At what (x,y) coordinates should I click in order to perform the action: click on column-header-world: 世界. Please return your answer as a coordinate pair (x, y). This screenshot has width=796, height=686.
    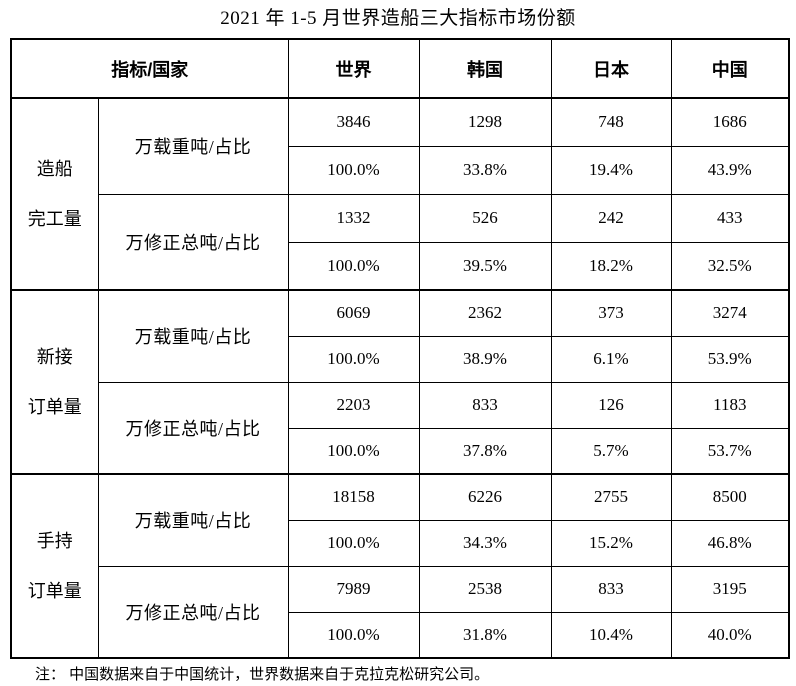
    Looking at the image, I should click on (353, 68).